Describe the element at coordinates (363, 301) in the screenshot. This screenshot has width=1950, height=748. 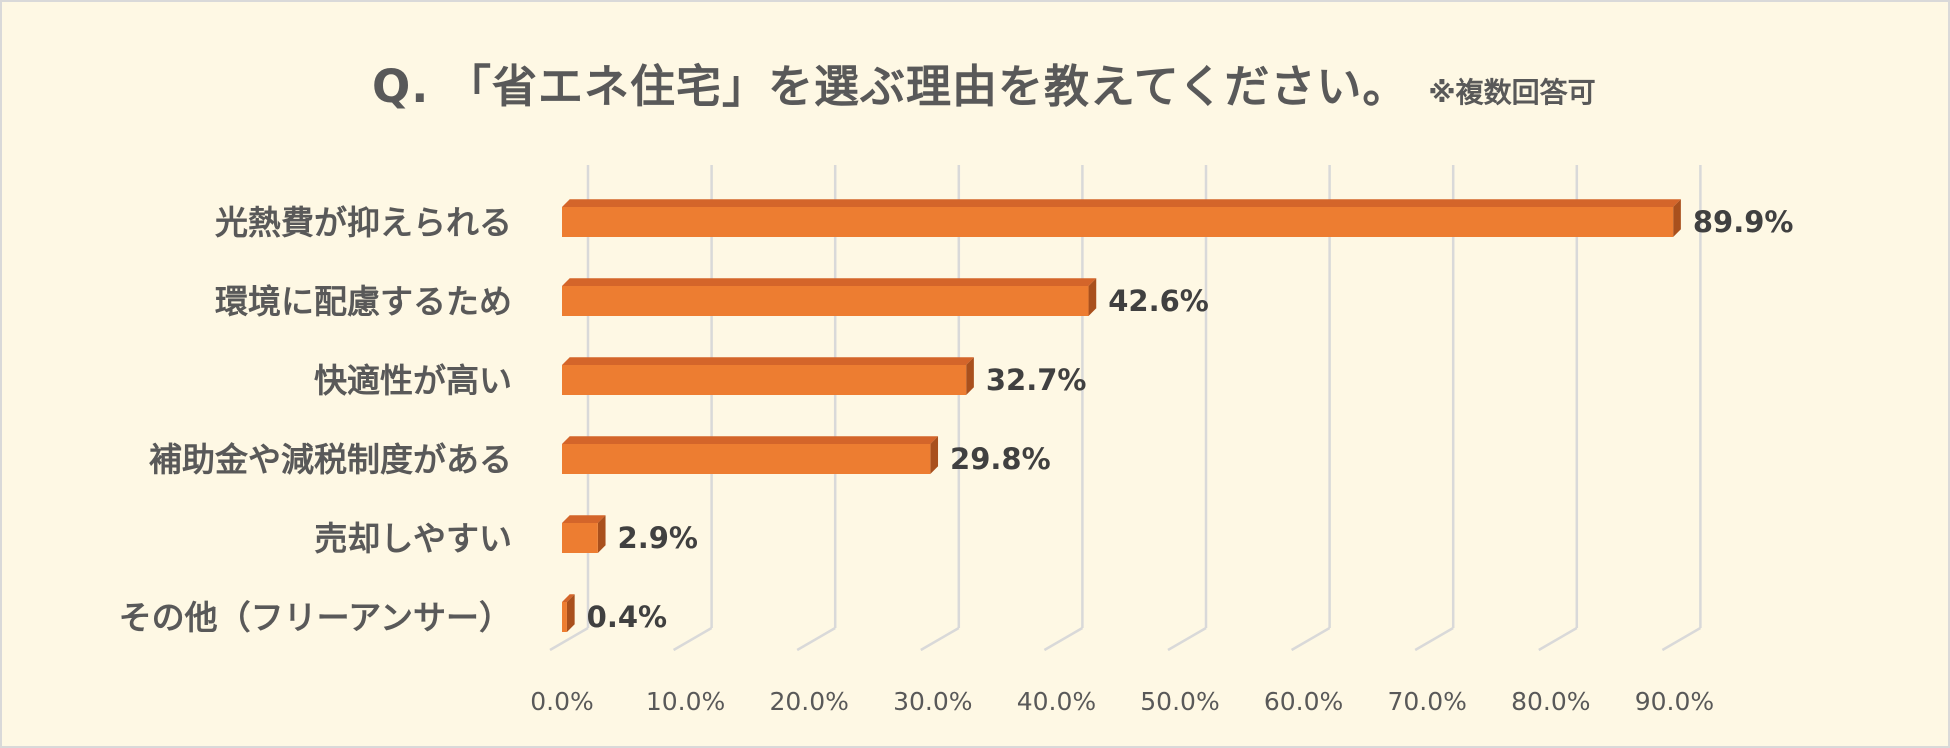
I see `category-label-1: 環境に配慮するため` at that location.